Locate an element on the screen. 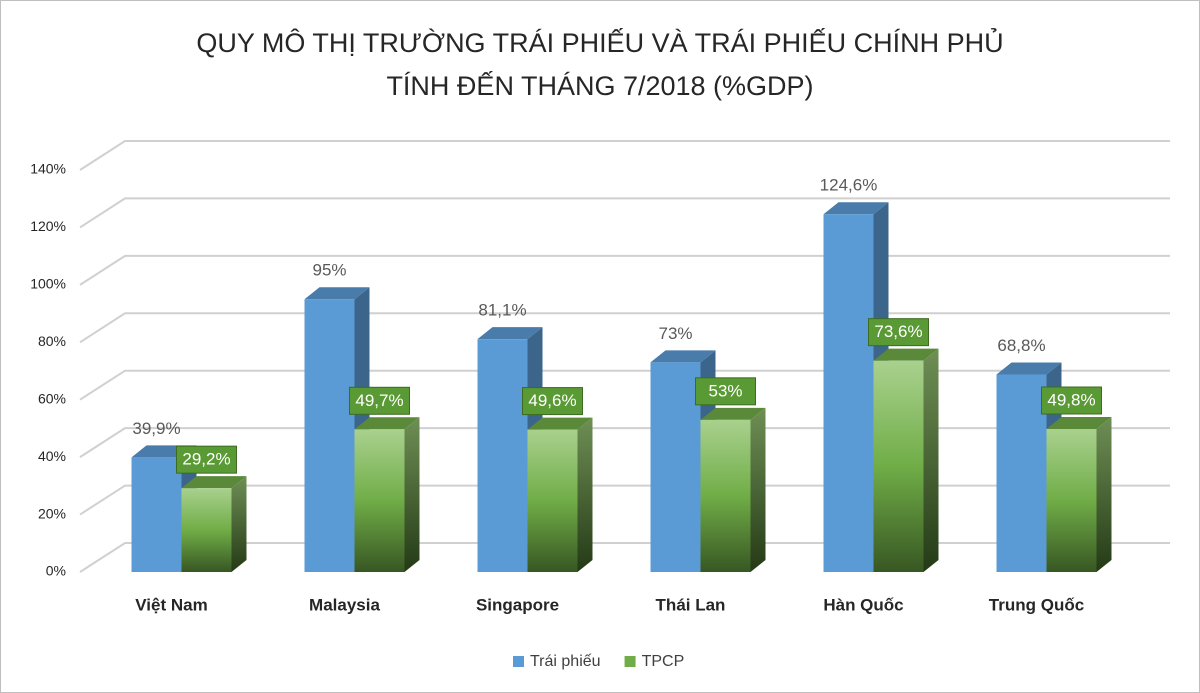 The width and height of the screenshot is (1200, 693). value-label: 95% is located at coordinates (329, 270).